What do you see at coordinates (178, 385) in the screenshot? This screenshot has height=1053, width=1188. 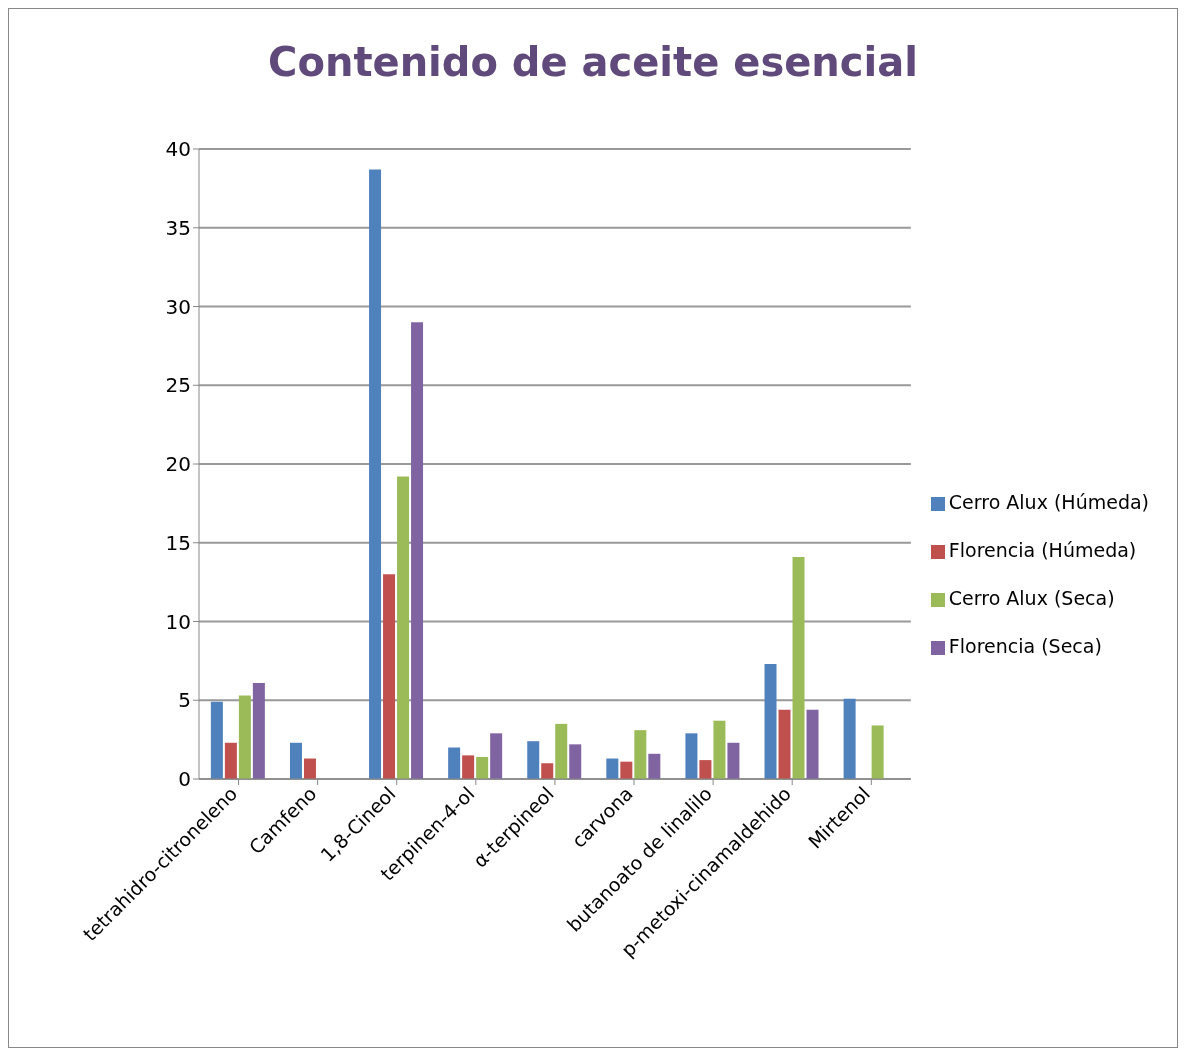 I see `y-tick-label: 25` at bounding box center [178, 385].